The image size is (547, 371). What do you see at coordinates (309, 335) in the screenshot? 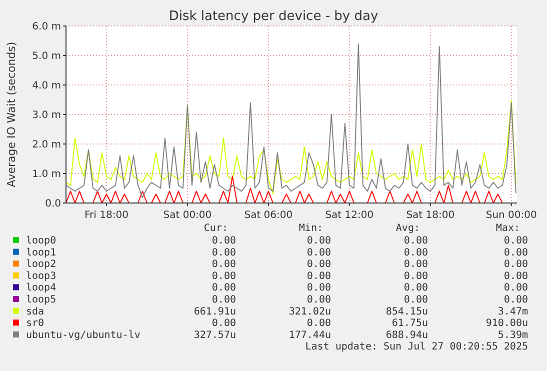
I see `text: 177.44u` at bounding box center [309, 335].